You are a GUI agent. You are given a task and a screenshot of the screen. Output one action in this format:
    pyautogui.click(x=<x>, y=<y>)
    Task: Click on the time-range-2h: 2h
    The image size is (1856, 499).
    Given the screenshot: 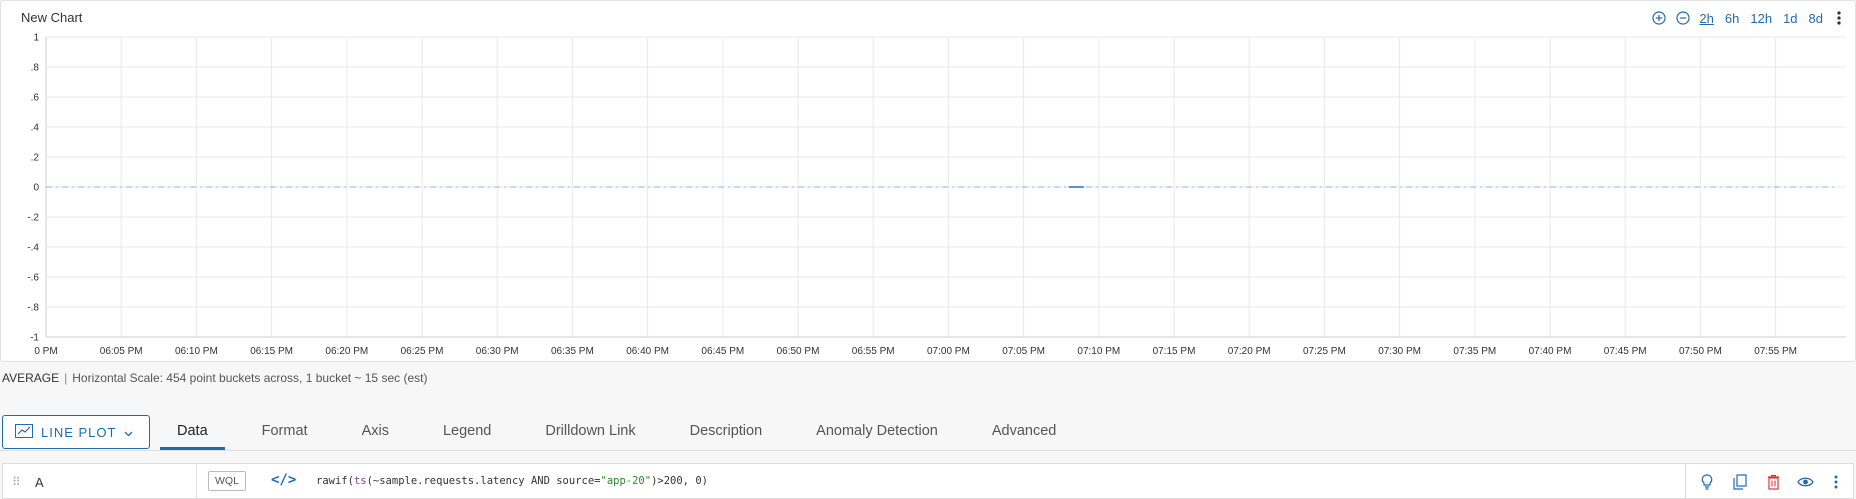 What is the action you would take?
    pyautogui.click(x=1706, y=18)
    